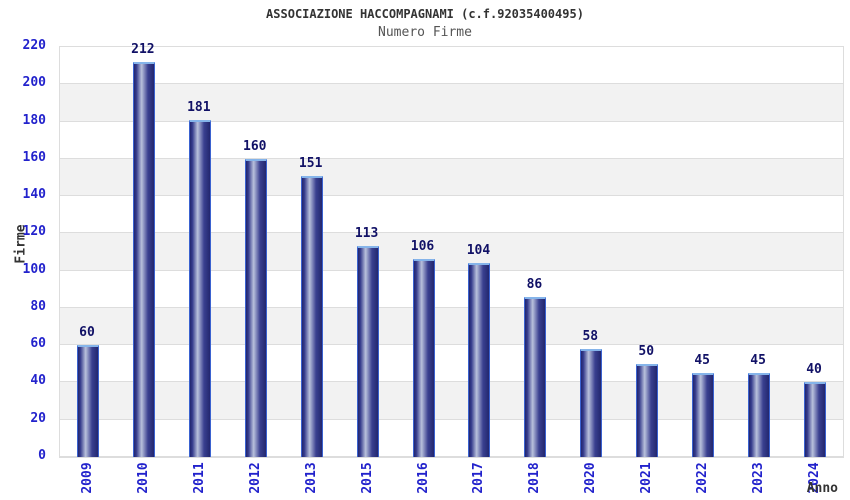  Describe the element at coordinates (255, 308) in the screenshot. I see `bar-2012` at that location.